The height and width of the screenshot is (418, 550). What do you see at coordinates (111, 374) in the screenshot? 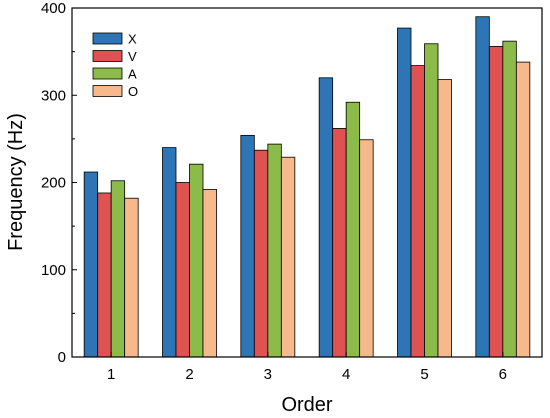
I see `x-tick-label: 1` at bounding box center [111, 374].